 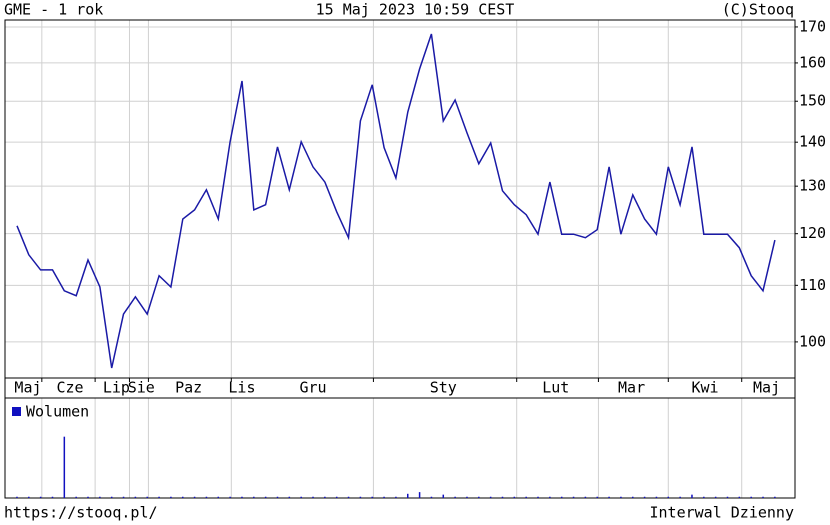 What do you see at coordinates (812, 101) in the screenshot?
I see `y-tick-label: 150` at bounding box center [812, 101].